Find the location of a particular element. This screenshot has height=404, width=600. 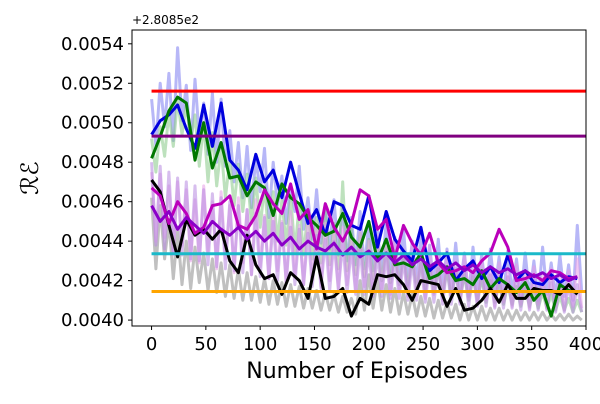

x-tick-label: 50 is located at coordinates (205, 344).